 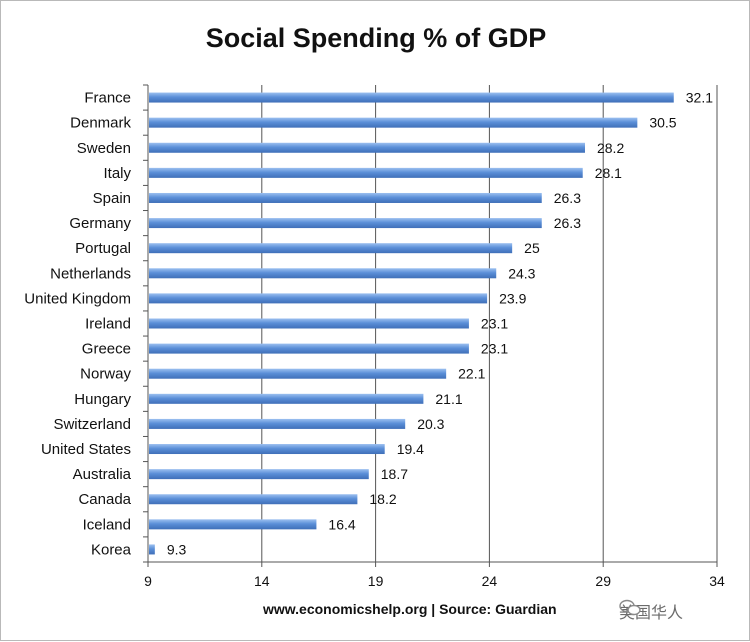 I want to click on x-tick-label: 29, so click(x=603, y=581).